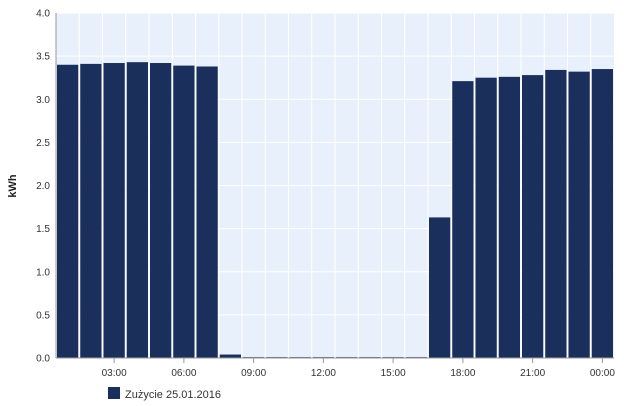 This screenshot has height=406, width=624. What do you see at coordinates (43, 229) in the screenshot?
I see `y-tick-label: 1.5` at bounding box center [43, 229].